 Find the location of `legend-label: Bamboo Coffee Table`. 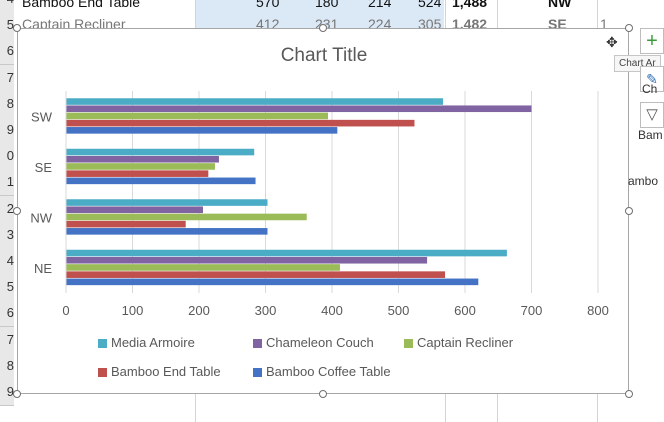

legend-label: Bamboo Coffee Table is located at coordinates (328, 371).